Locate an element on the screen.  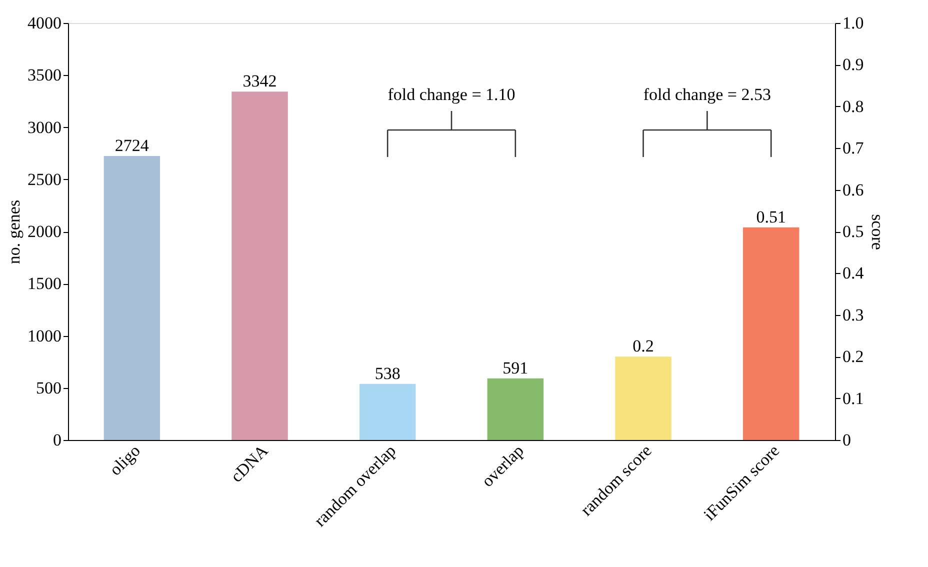
data-label: 3342 is located at coordinates (259, 81).